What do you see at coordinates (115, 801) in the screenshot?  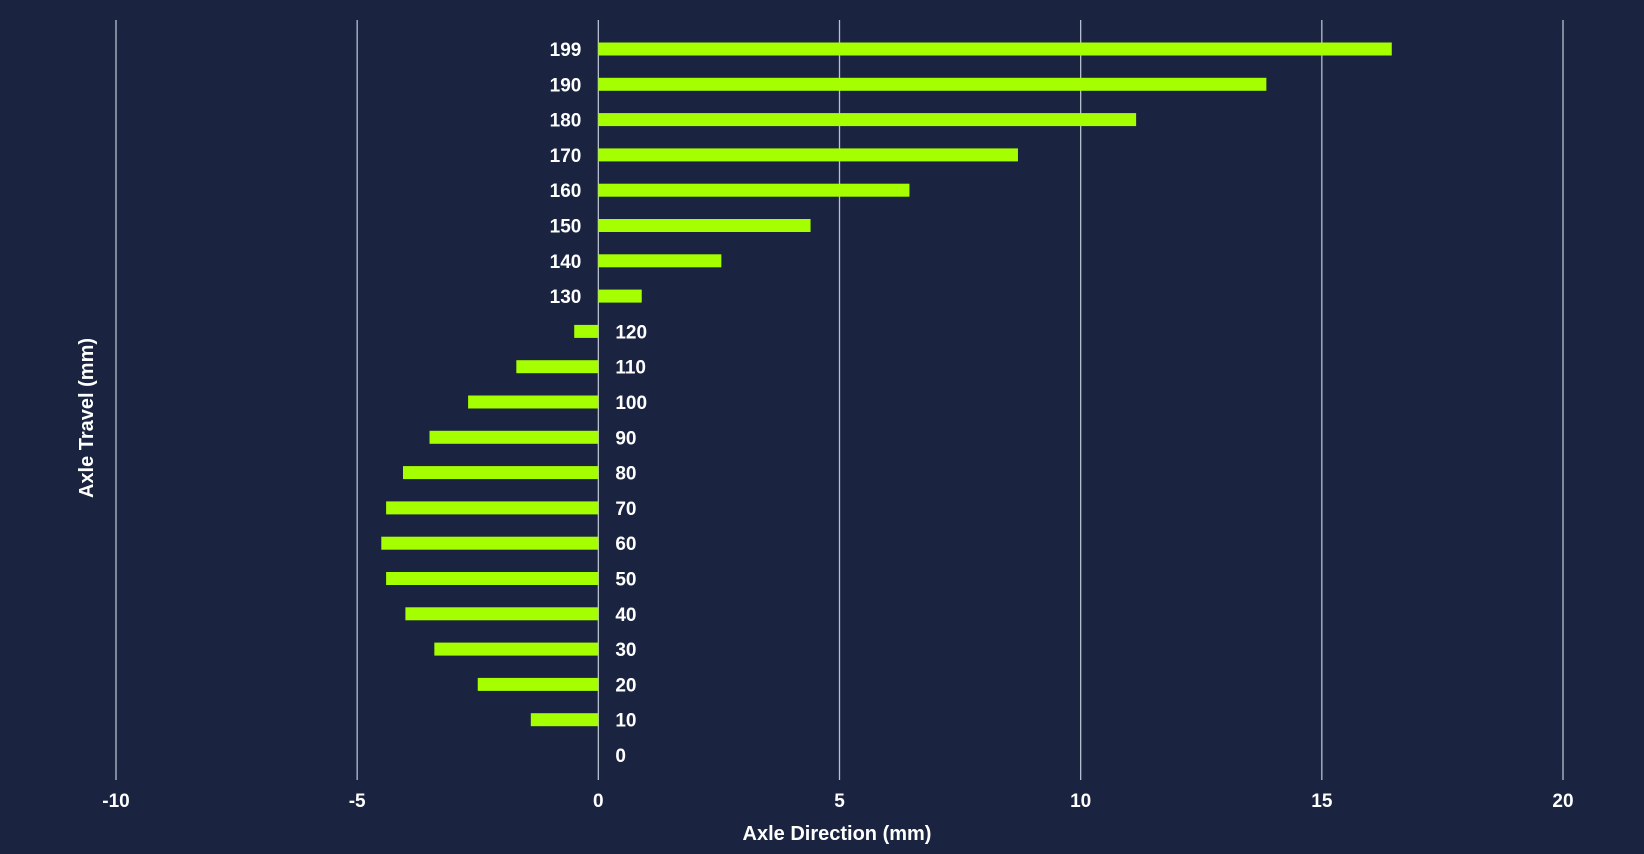 I see `x-tick-label: -10` at bounding box center [115, 801].